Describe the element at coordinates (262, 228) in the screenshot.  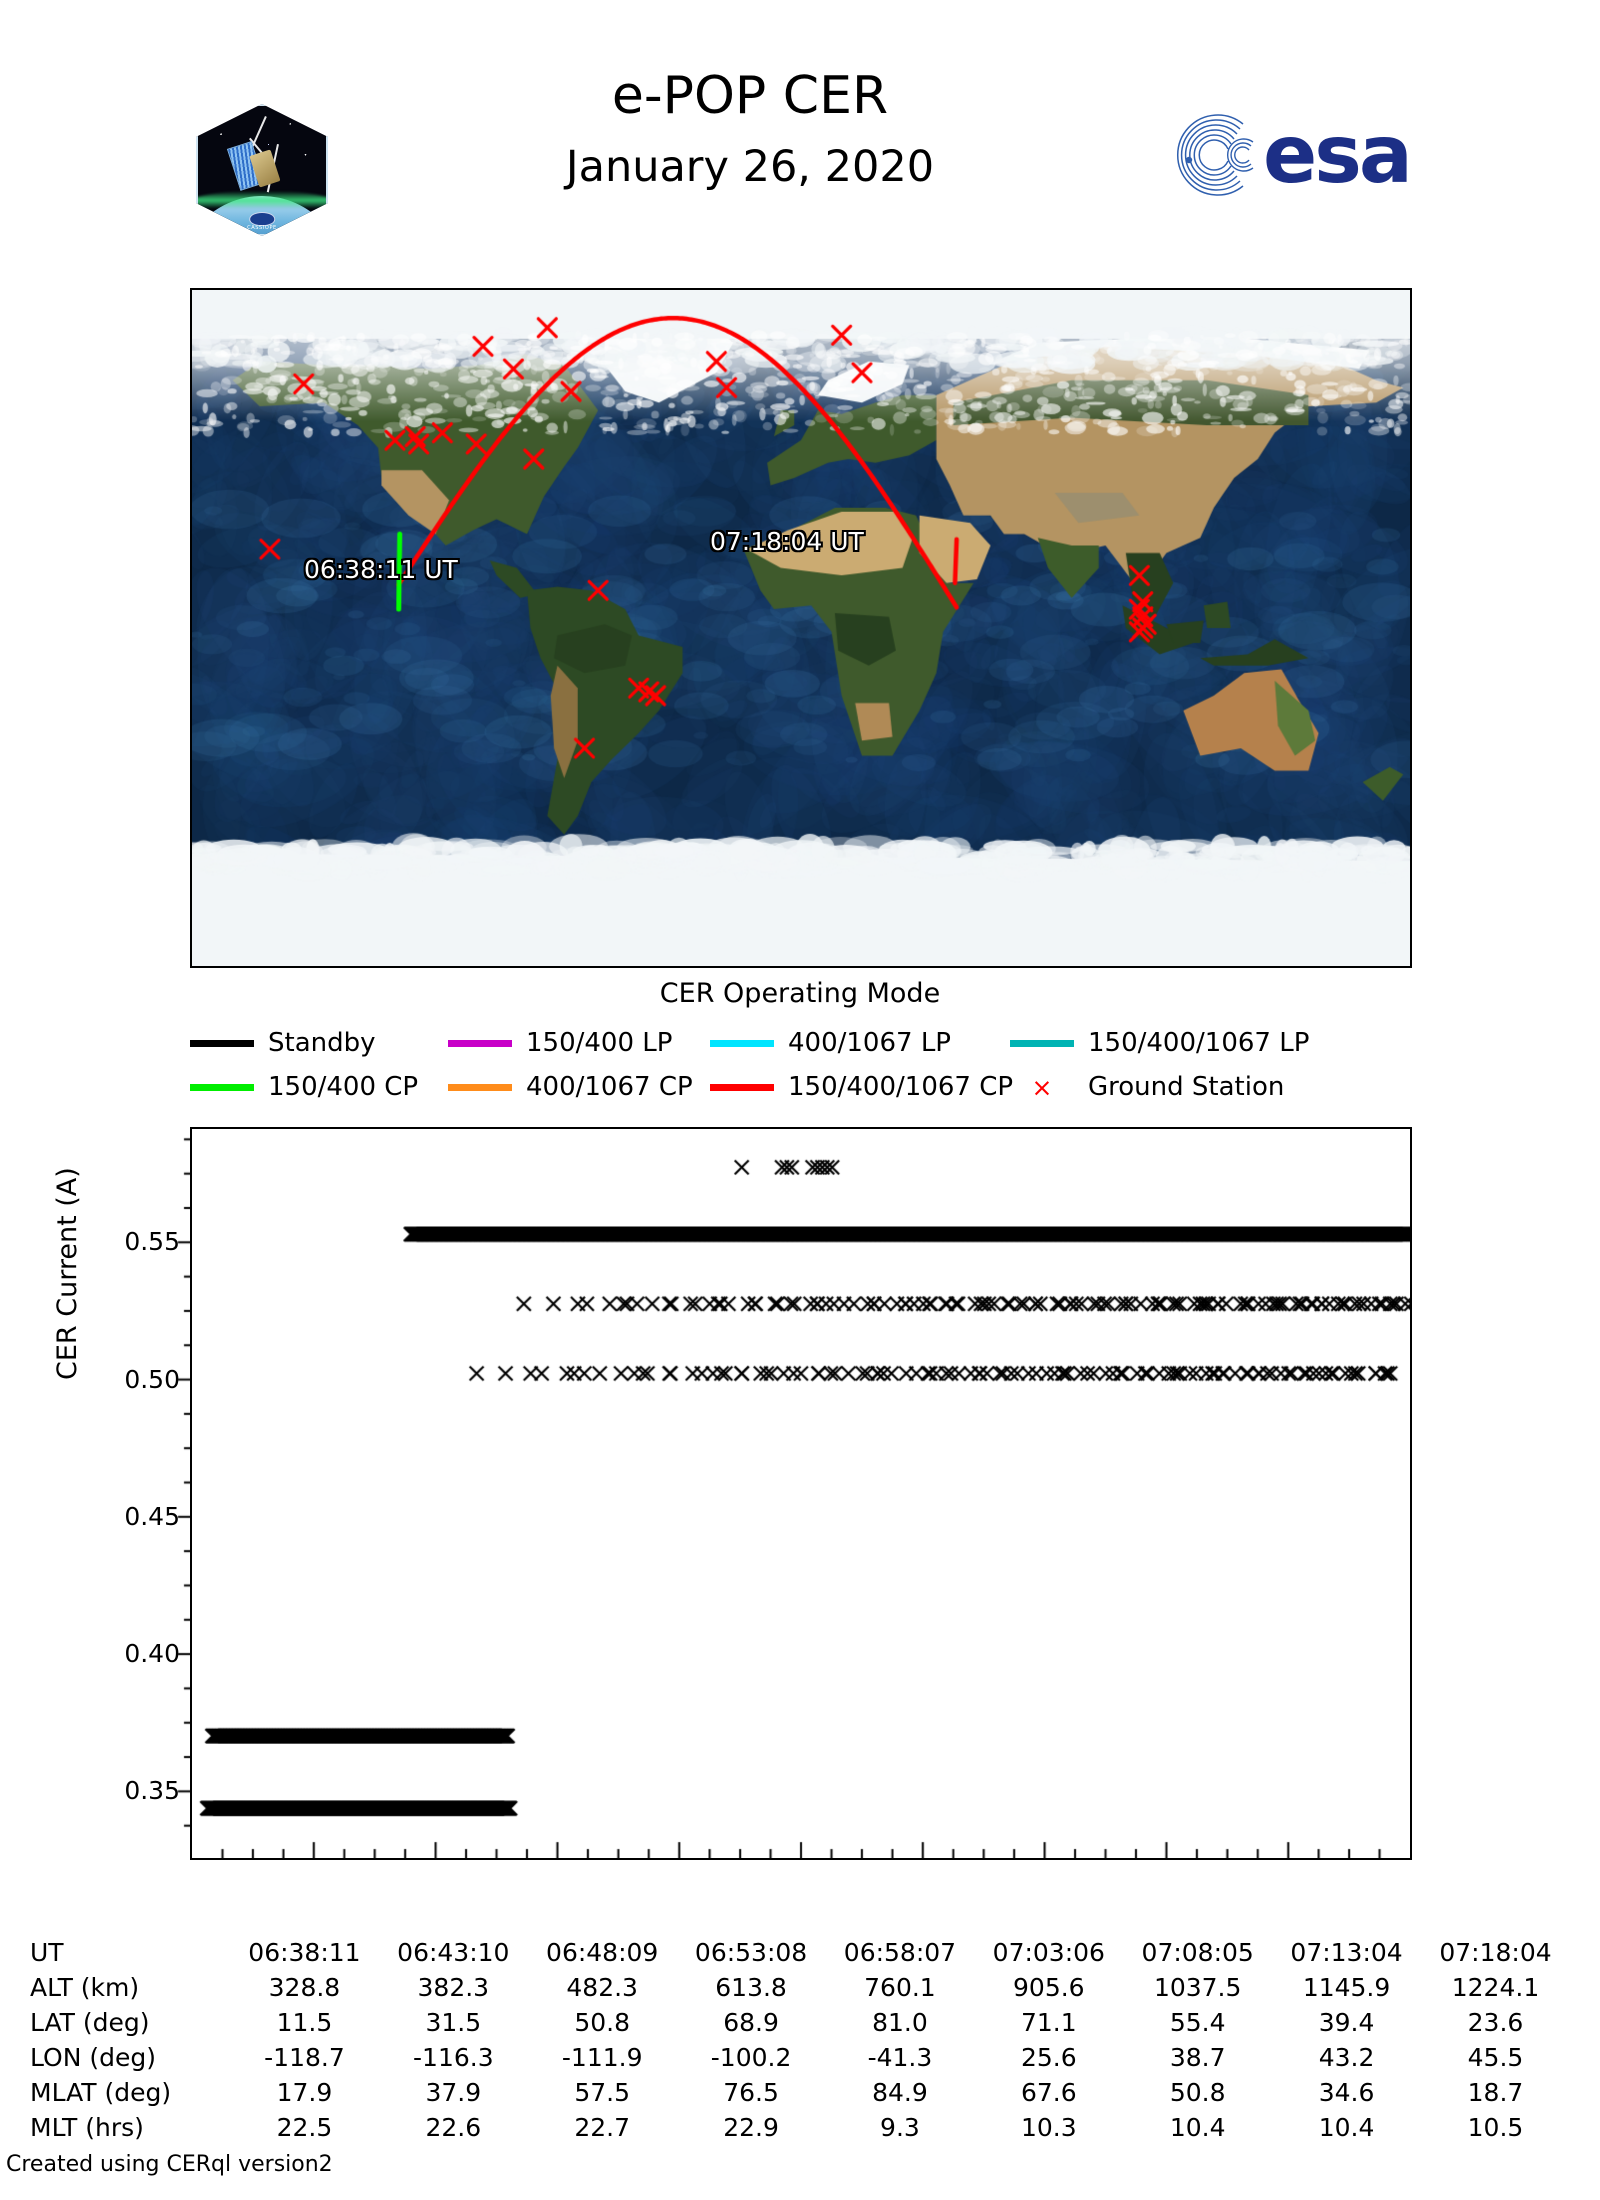
I see `patch-mission-name: CASSIOPE` at that location.